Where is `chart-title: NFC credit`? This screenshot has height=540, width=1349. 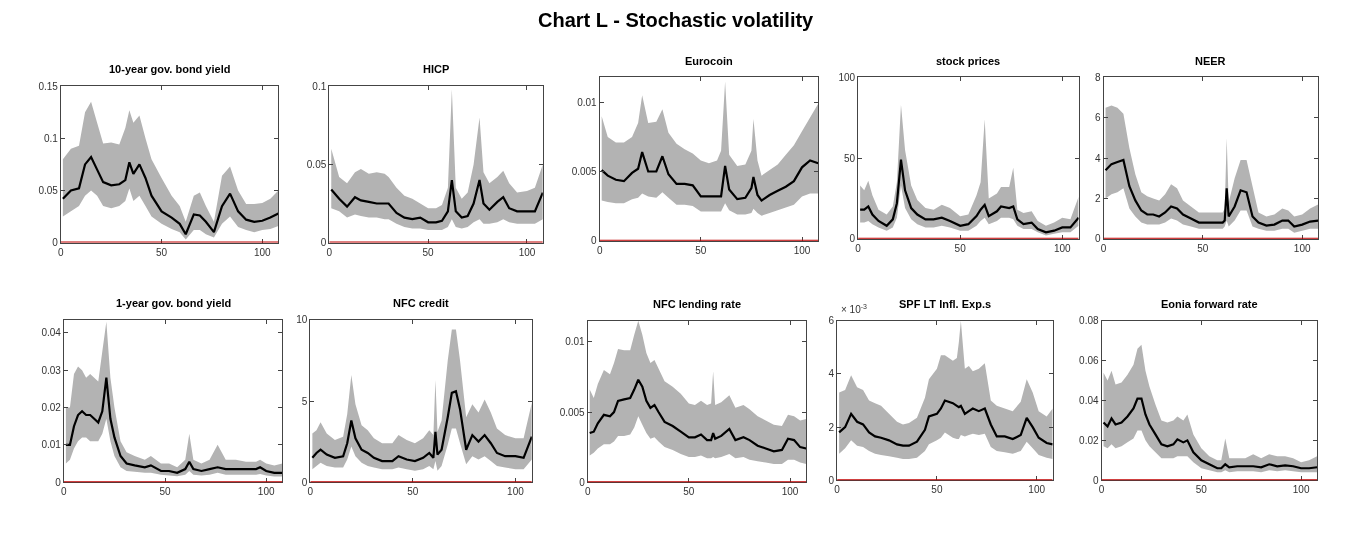
chart-title: NFC credit is located at coordinates (421, 303).